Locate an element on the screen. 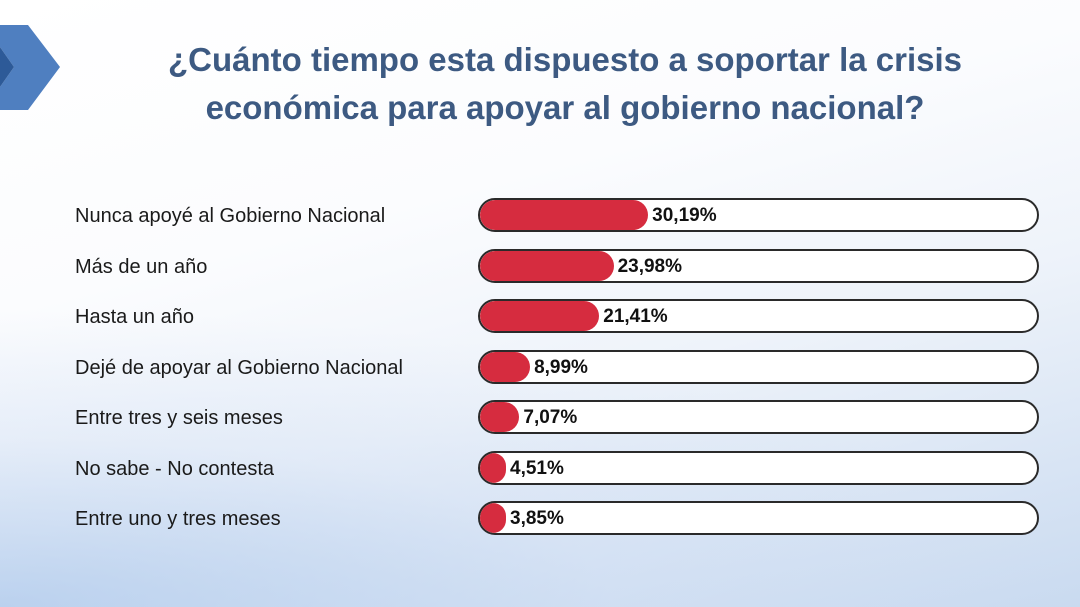 The image size is (1080, 607). value-label: 23,98% is located at coordinates (650, 266).